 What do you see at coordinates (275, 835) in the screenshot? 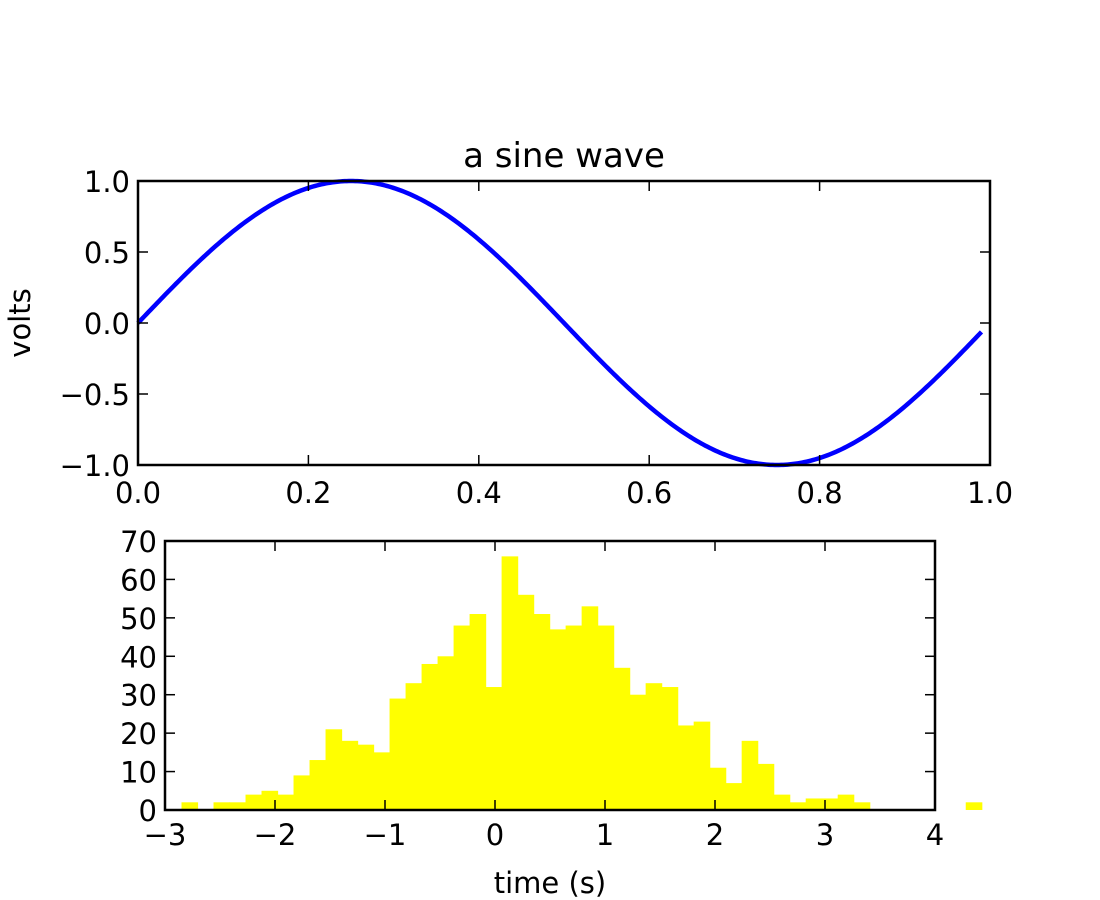
I see `x-tick-label: −2` at bounding box center [275, 835].